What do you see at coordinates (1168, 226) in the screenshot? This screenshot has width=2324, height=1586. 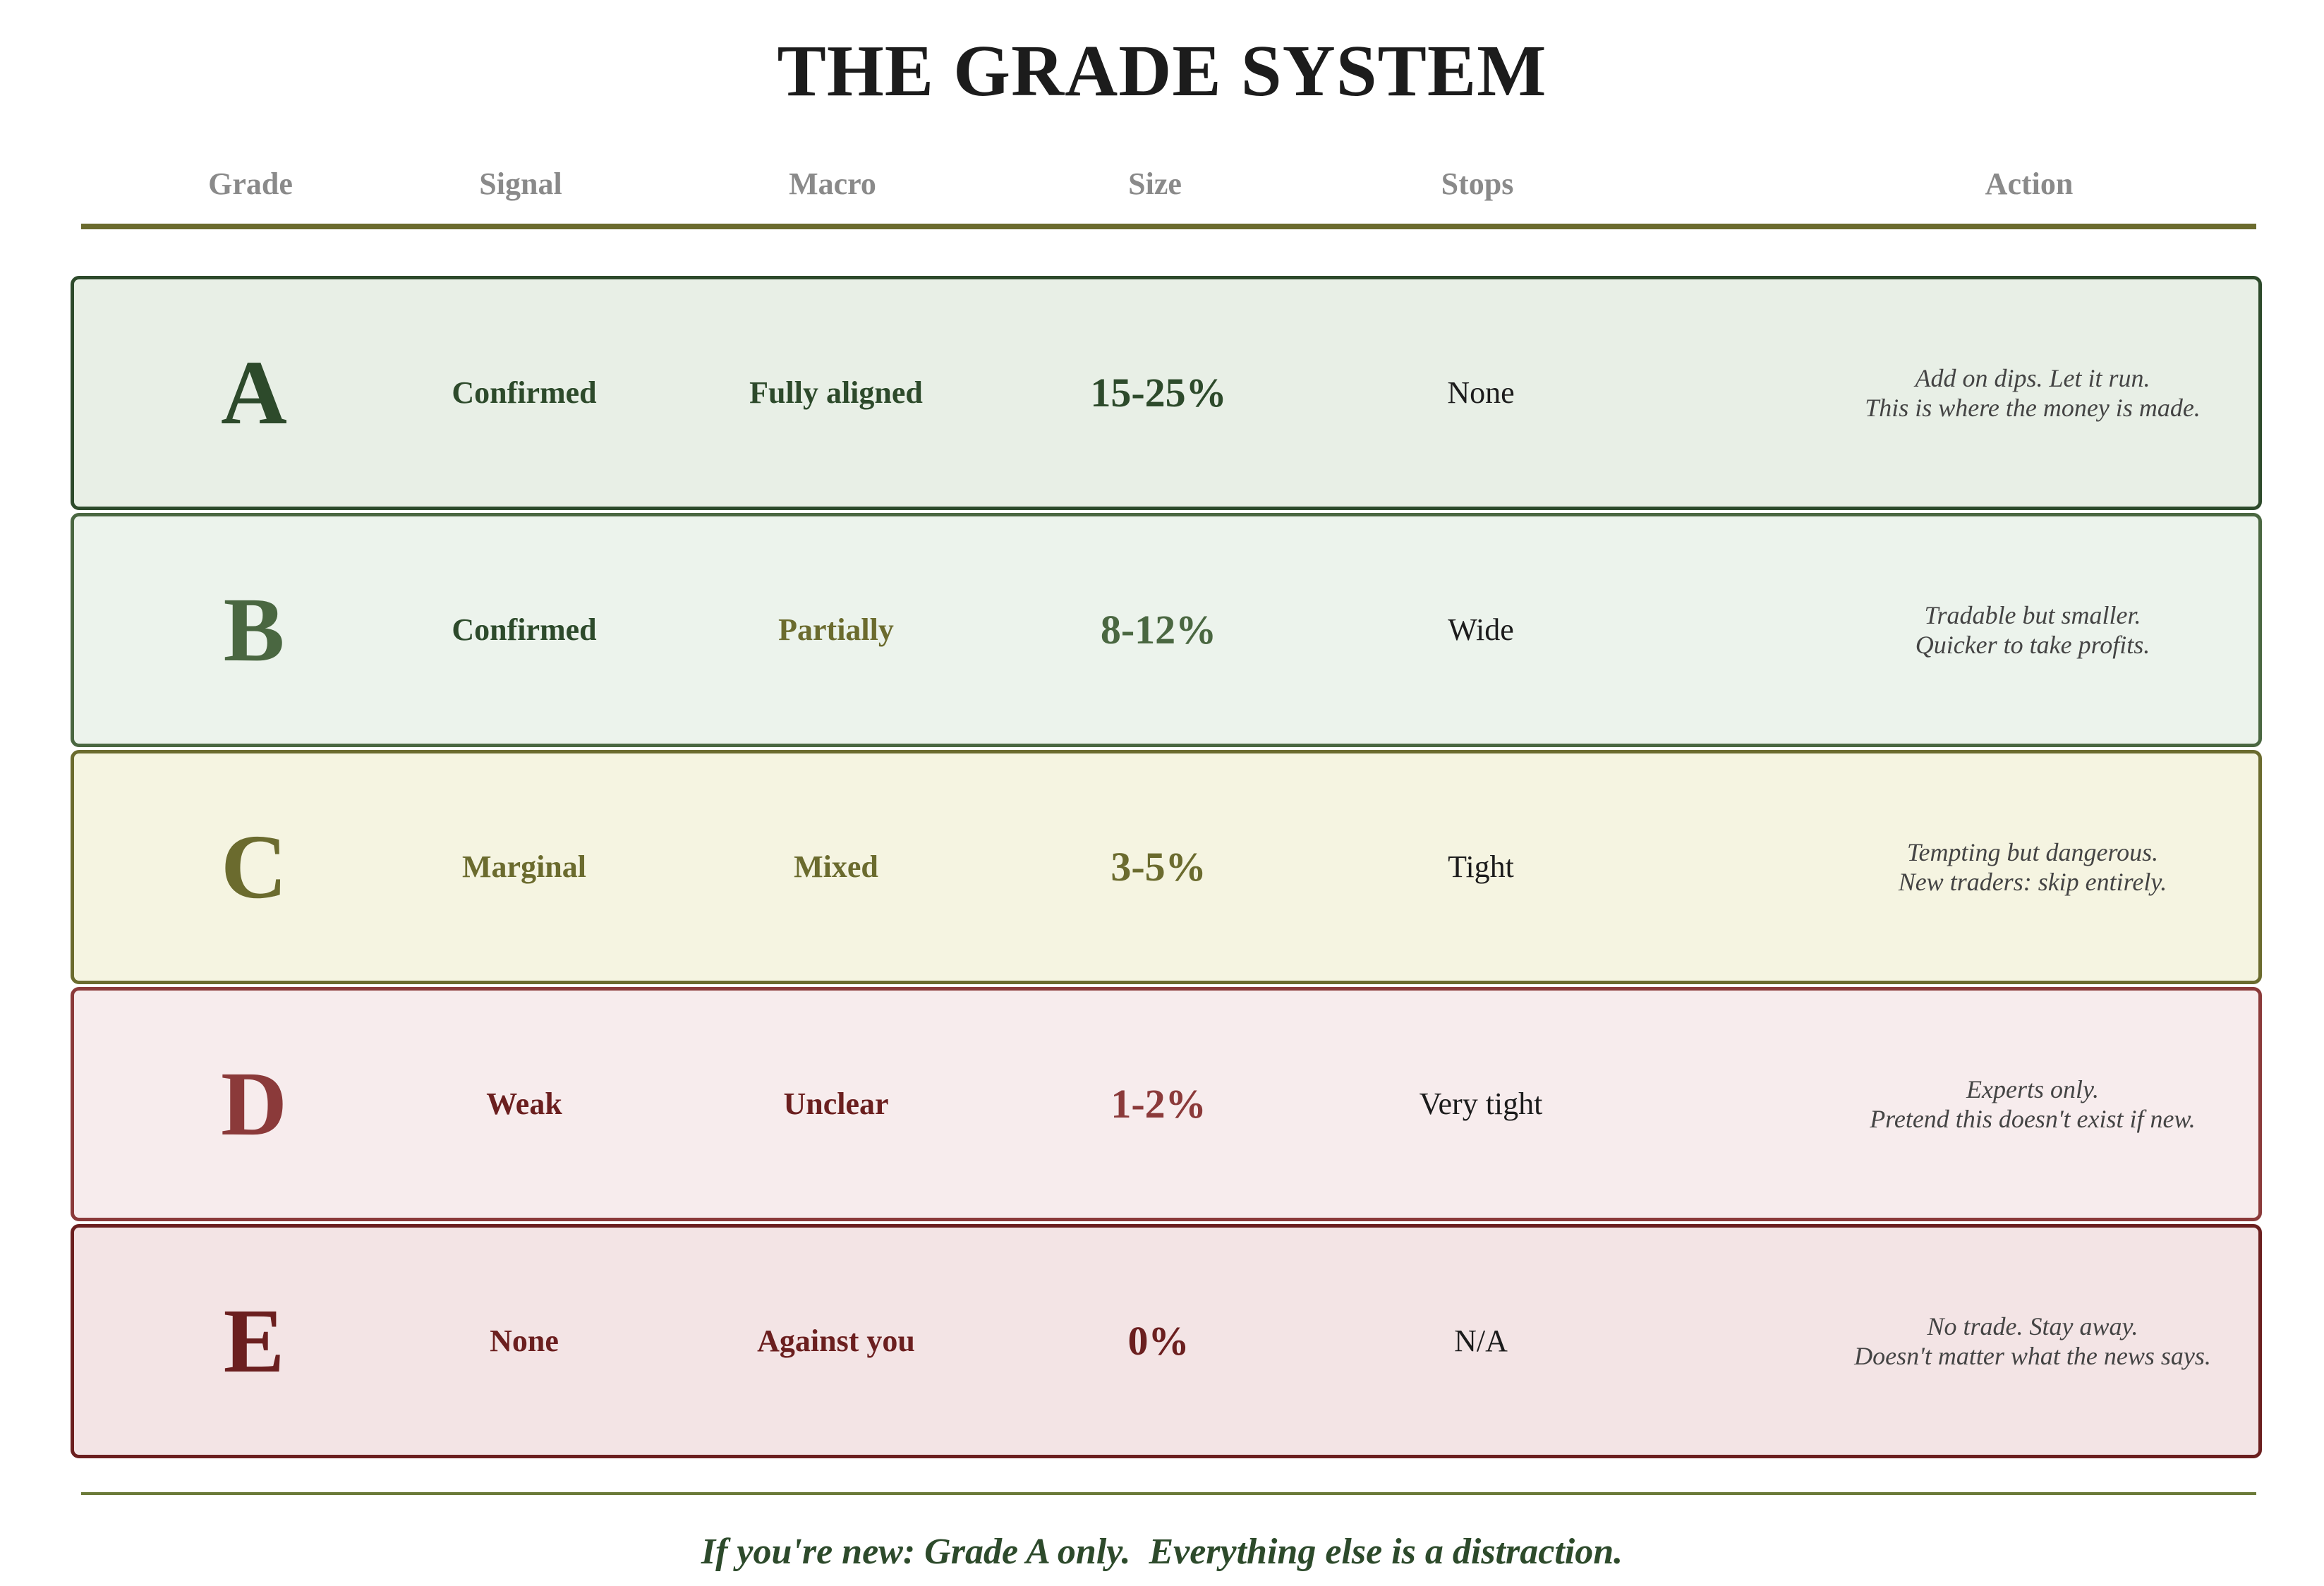 I see `header-divider` at bounding box center [1168, 226].